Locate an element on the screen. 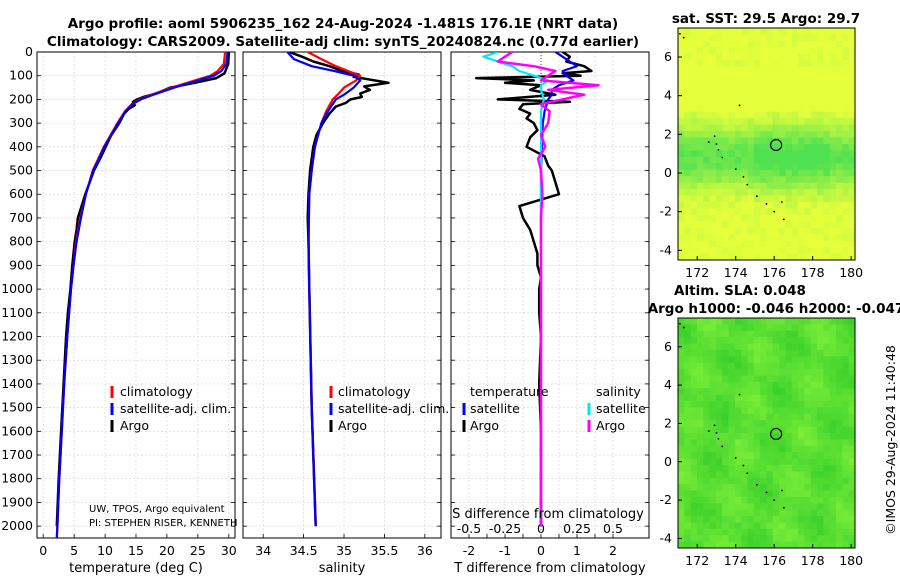  map-lon-label: 178 is located at coordinates (813, 272).